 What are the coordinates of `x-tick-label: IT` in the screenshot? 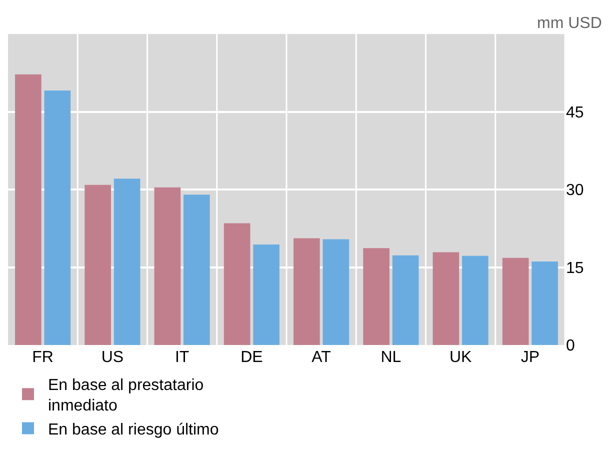 It's located at (182, 357).